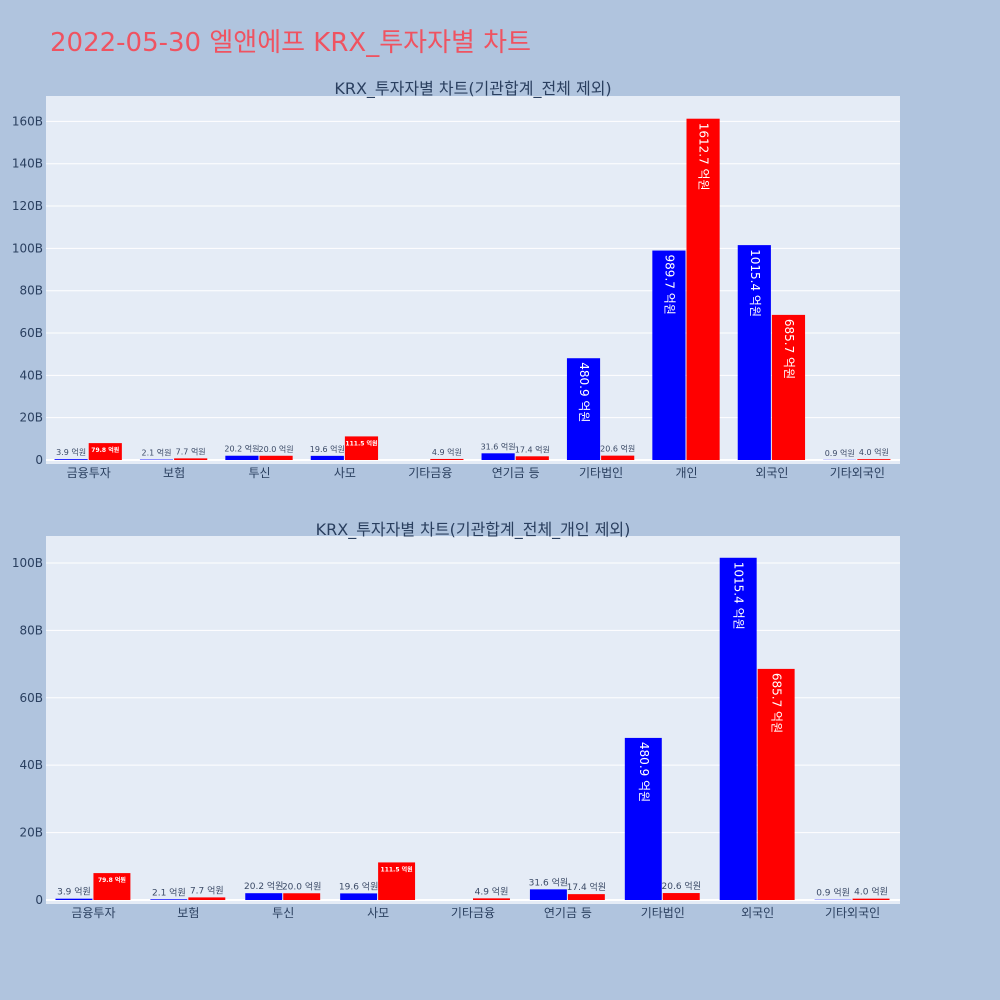  Describe the element at coordinates (291, 43) in the screenshot. I see `page-title: 2022-05-30 엘앤에프 KRX_투자자별 차트` at that location.